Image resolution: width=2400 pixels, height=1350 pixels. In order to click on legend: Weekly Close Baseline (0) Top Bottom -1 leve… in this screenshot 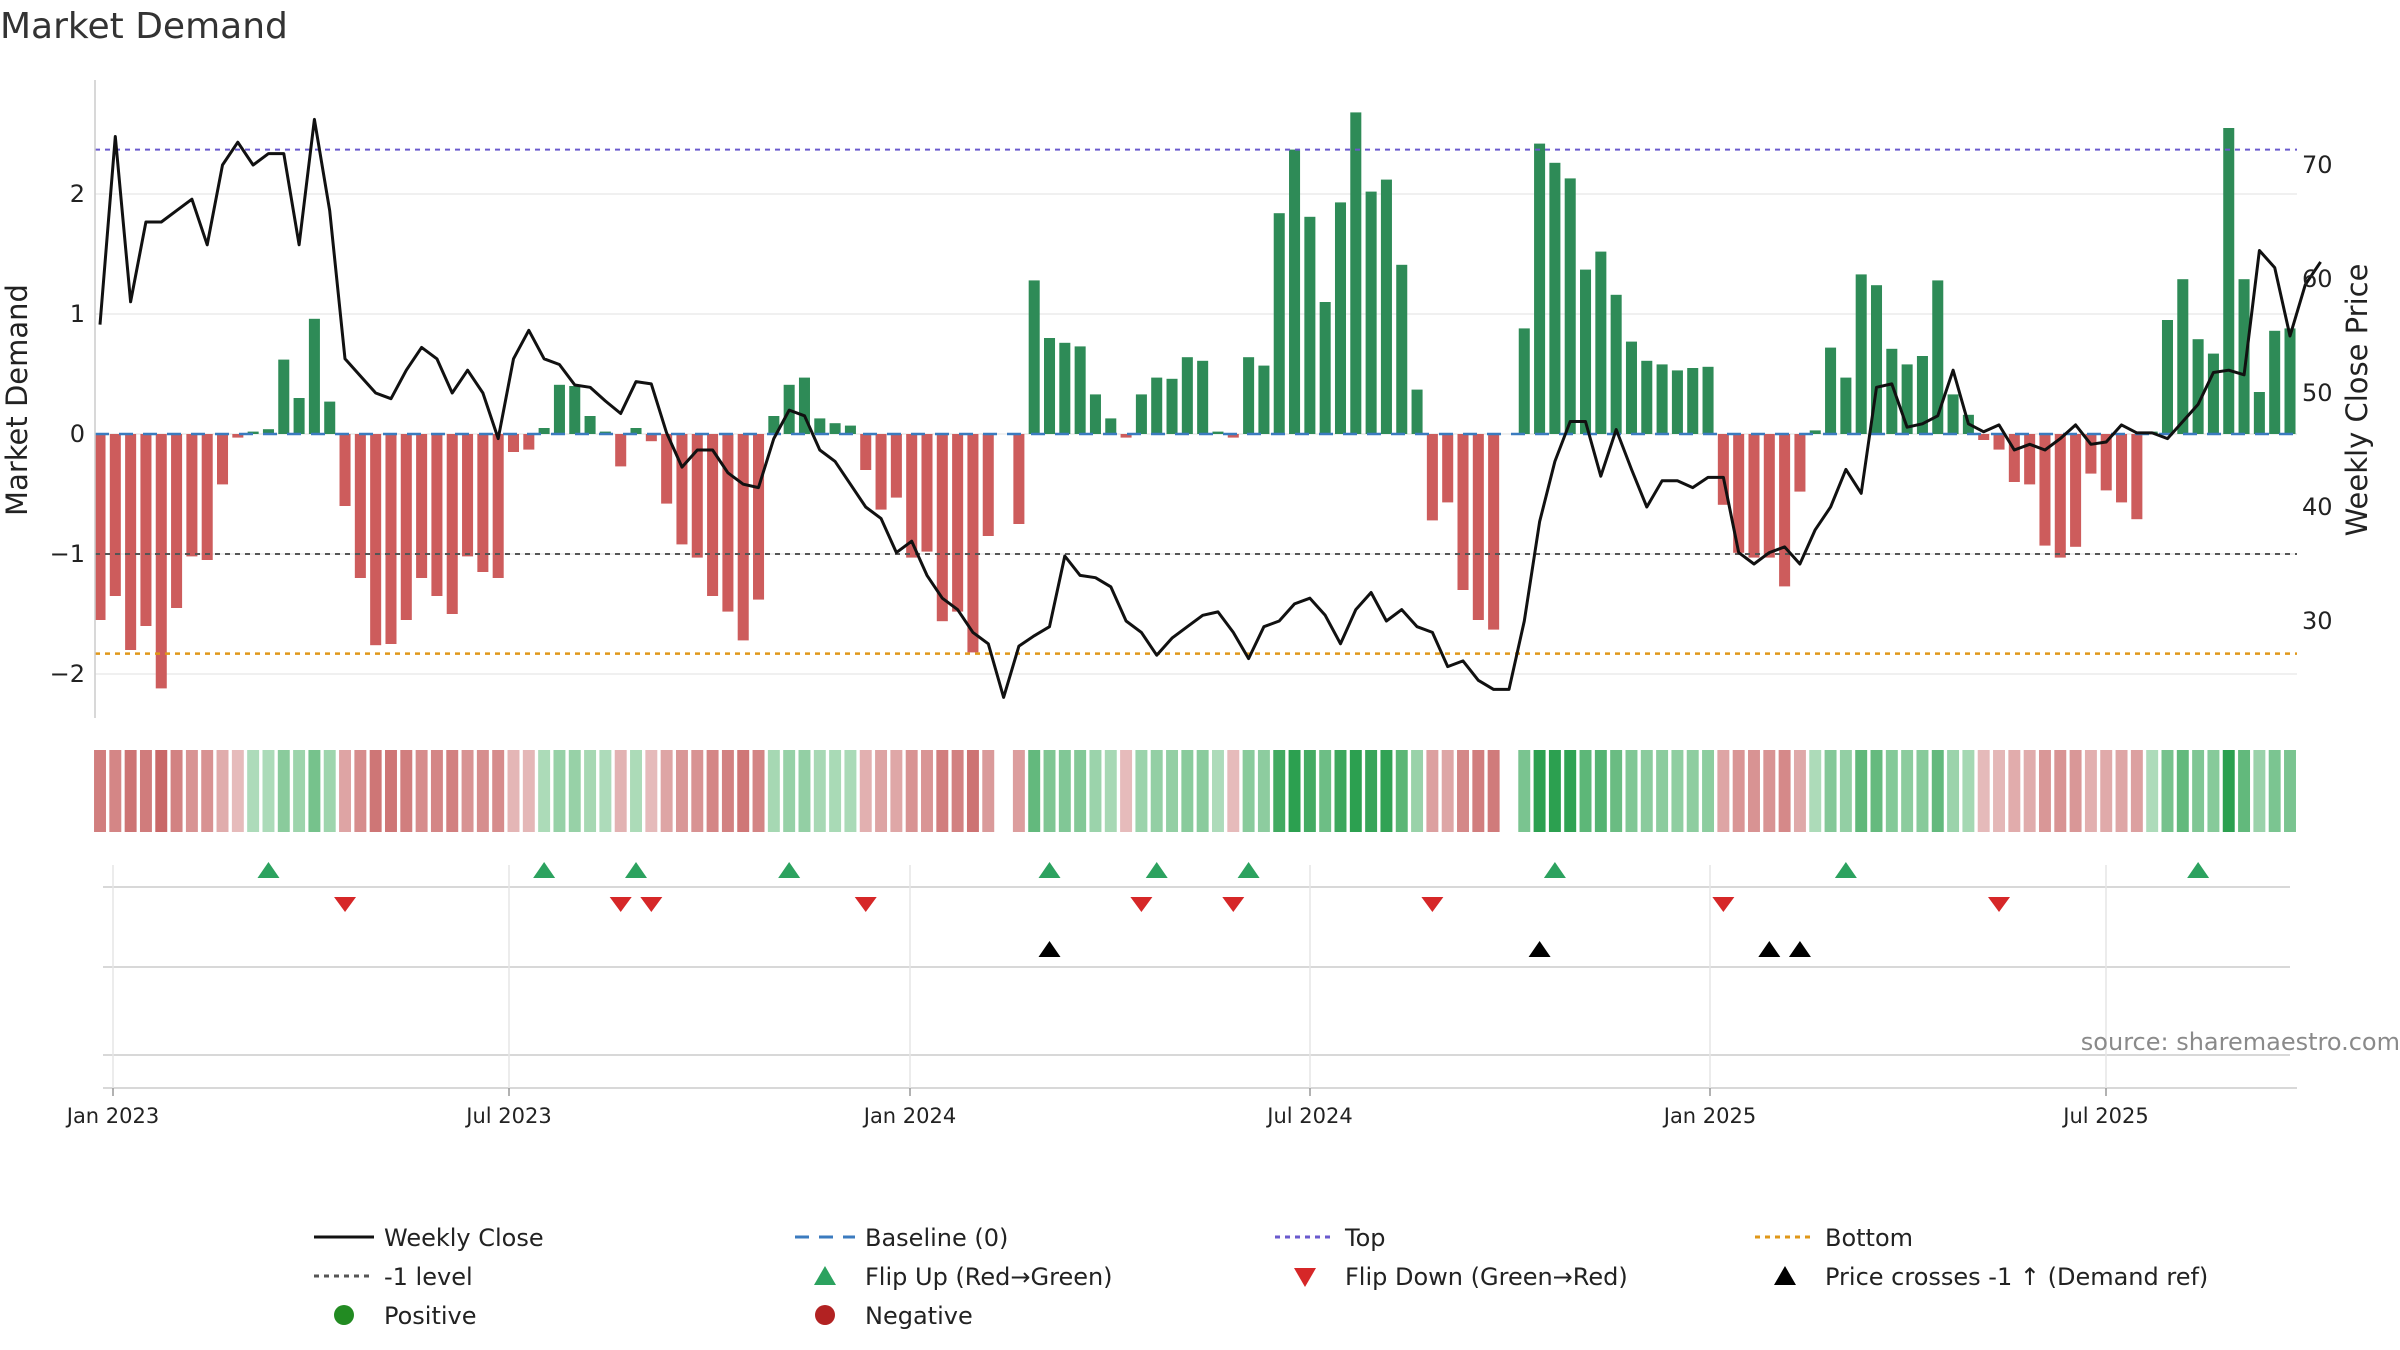, I will do `click(1261, 1277)`.